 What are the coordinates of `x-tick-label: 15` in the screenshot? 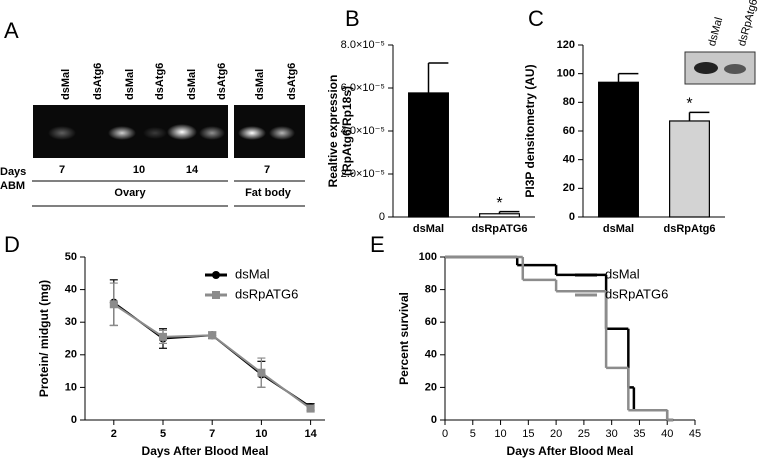 It's located at (528, 434).